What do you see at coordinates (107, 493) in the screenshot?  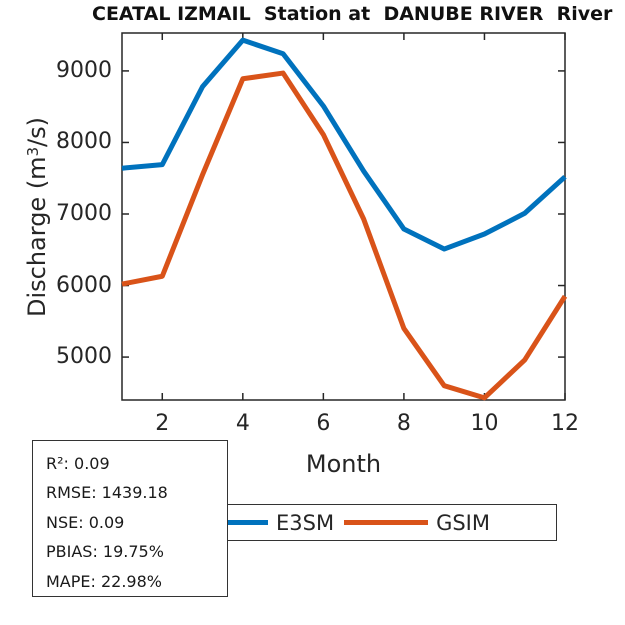 I see `stat-rmse: RMSE: 1439.18` at bounding box center [107, 493].